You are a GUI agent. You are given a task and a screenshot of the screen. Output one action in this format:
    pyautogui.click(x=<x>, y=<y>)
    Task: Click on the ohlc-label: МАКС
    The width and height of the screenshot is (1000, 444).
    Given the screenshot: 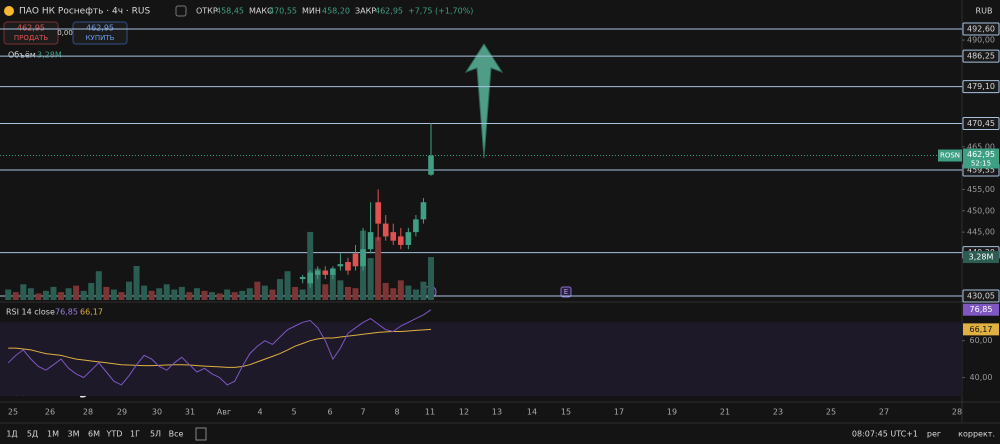 What is the action you would take?
    pyautogui.click(x=261, y=11)
    